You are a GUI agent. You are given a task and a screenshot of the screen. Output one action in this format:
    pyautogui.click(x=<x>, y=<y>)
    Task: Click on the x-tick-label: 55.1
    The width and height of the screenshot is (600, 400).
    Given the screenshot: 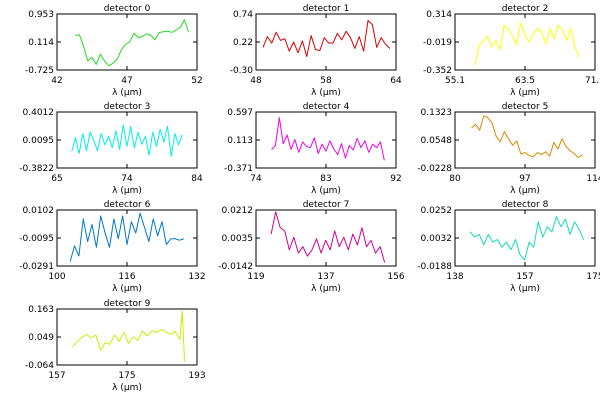 What is the action you would take?
    pyautogui.click(x=455, y=81)
    